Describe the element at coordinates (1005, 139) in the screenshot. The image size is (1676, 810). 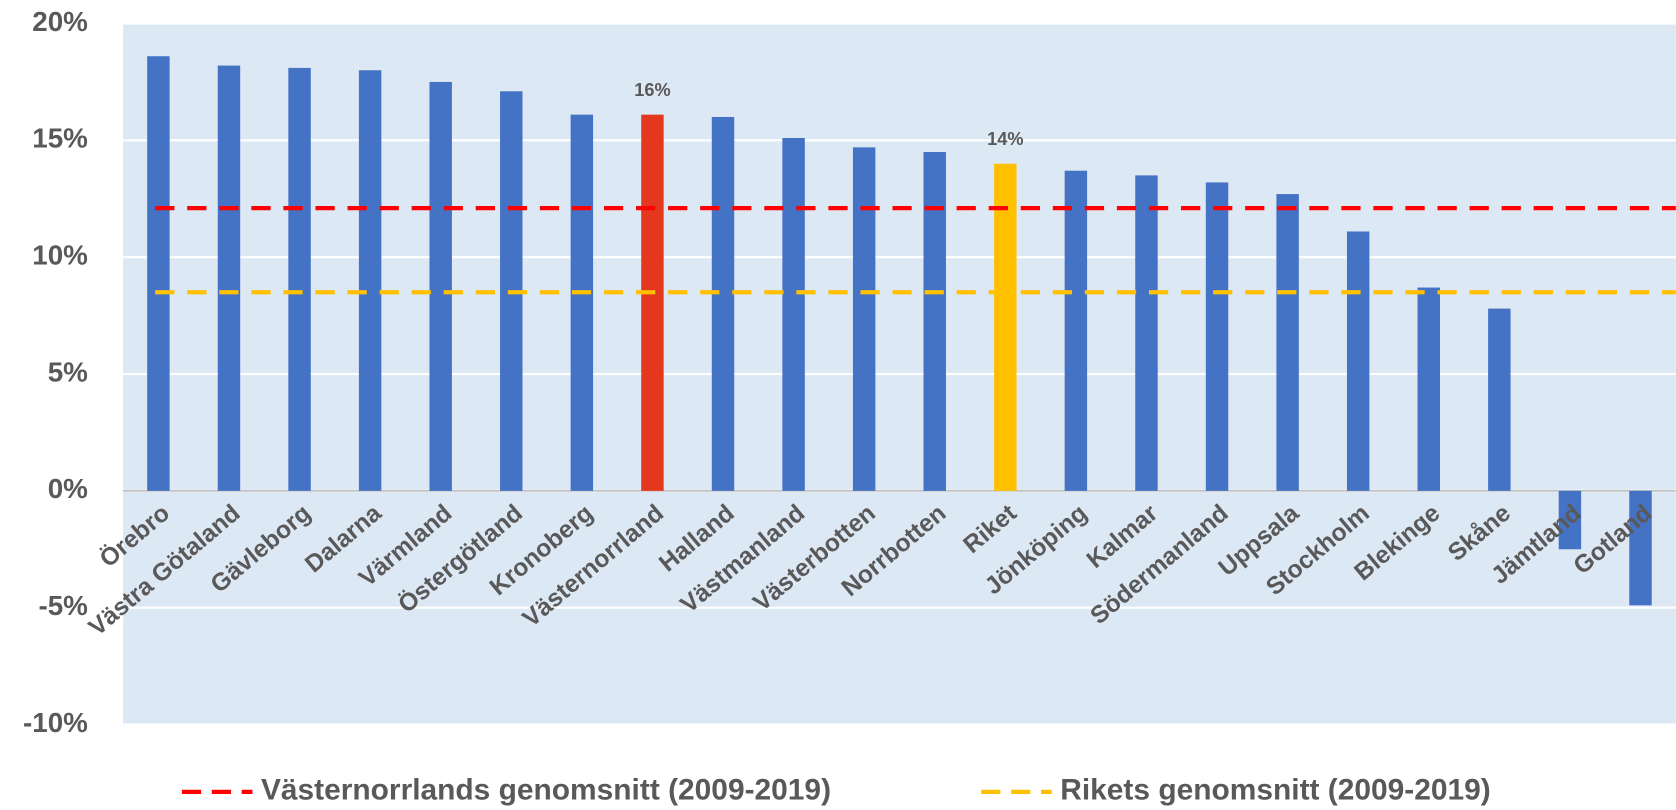
I see `data-label: 14%` at that location.